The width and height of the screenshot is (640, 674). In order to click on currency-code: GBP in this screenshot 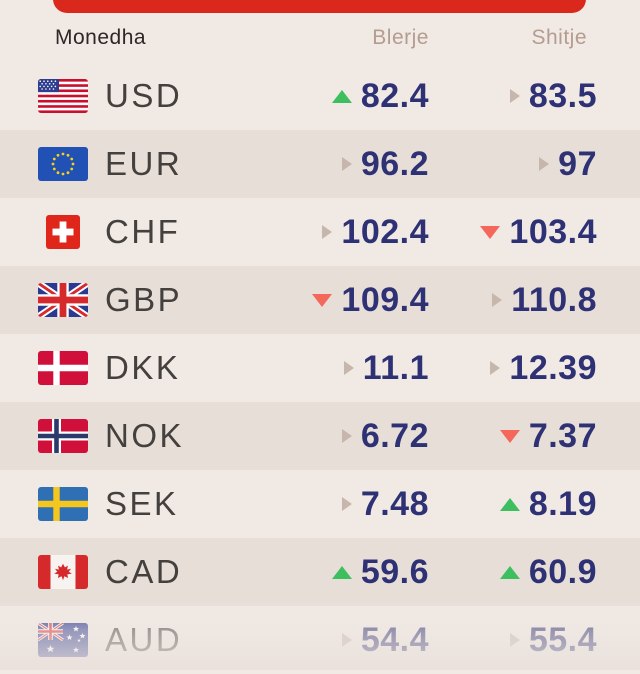, I will do `click(144, 299)`.